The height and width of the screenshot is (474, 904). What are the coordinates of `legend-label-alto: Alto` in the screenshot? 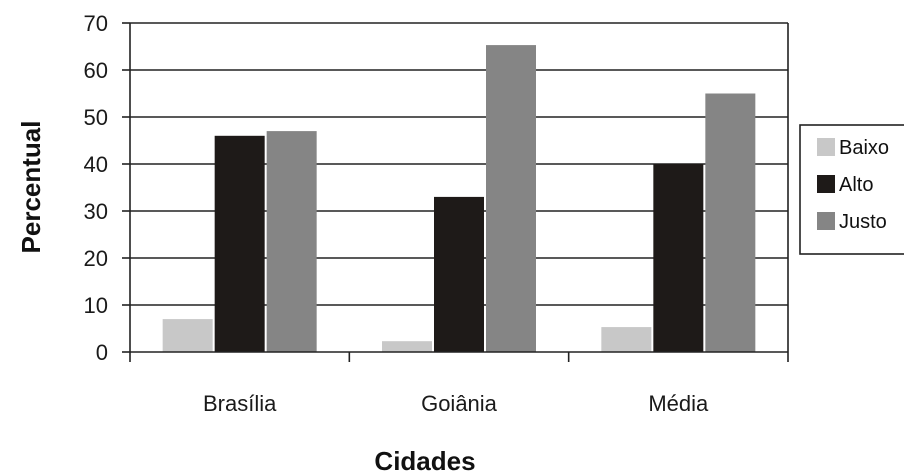 It's located at (856, 185).